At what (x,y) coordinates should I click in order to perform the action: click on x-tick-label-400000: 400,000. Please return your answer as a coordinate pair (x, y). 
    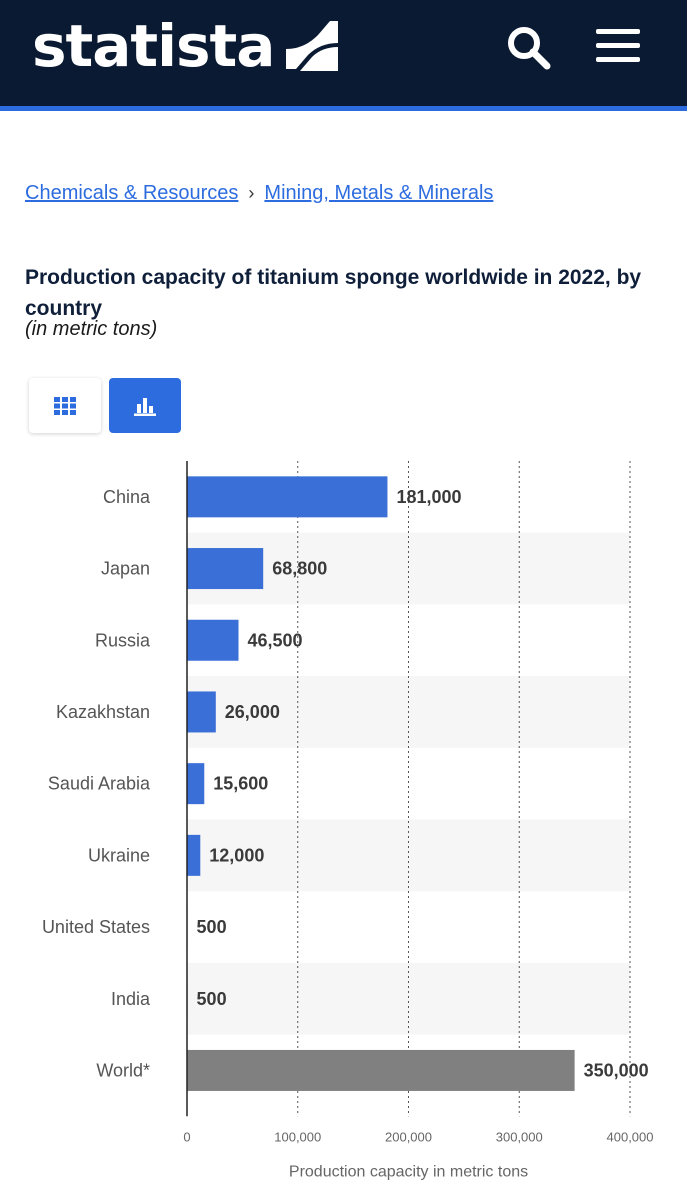
    Looking at the image, I should click on (630, 1136).